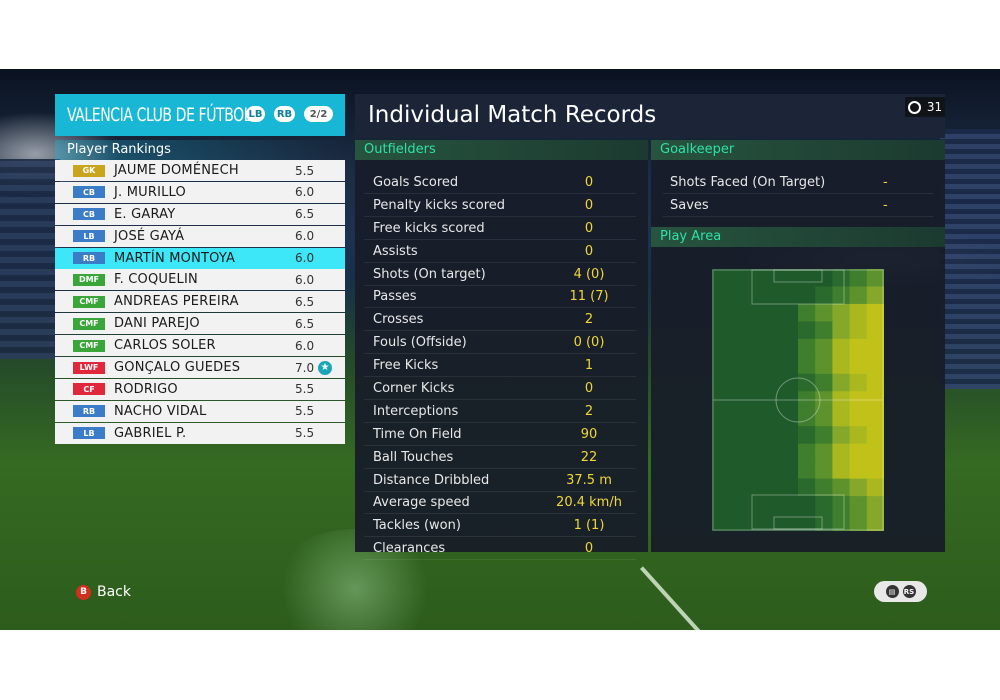 Image resolution: width=1000 pixels, height=700 pixels. Describe the element at coordinates (305, 389) in the screenshot. I see `player-rating: 5.5` at that location.